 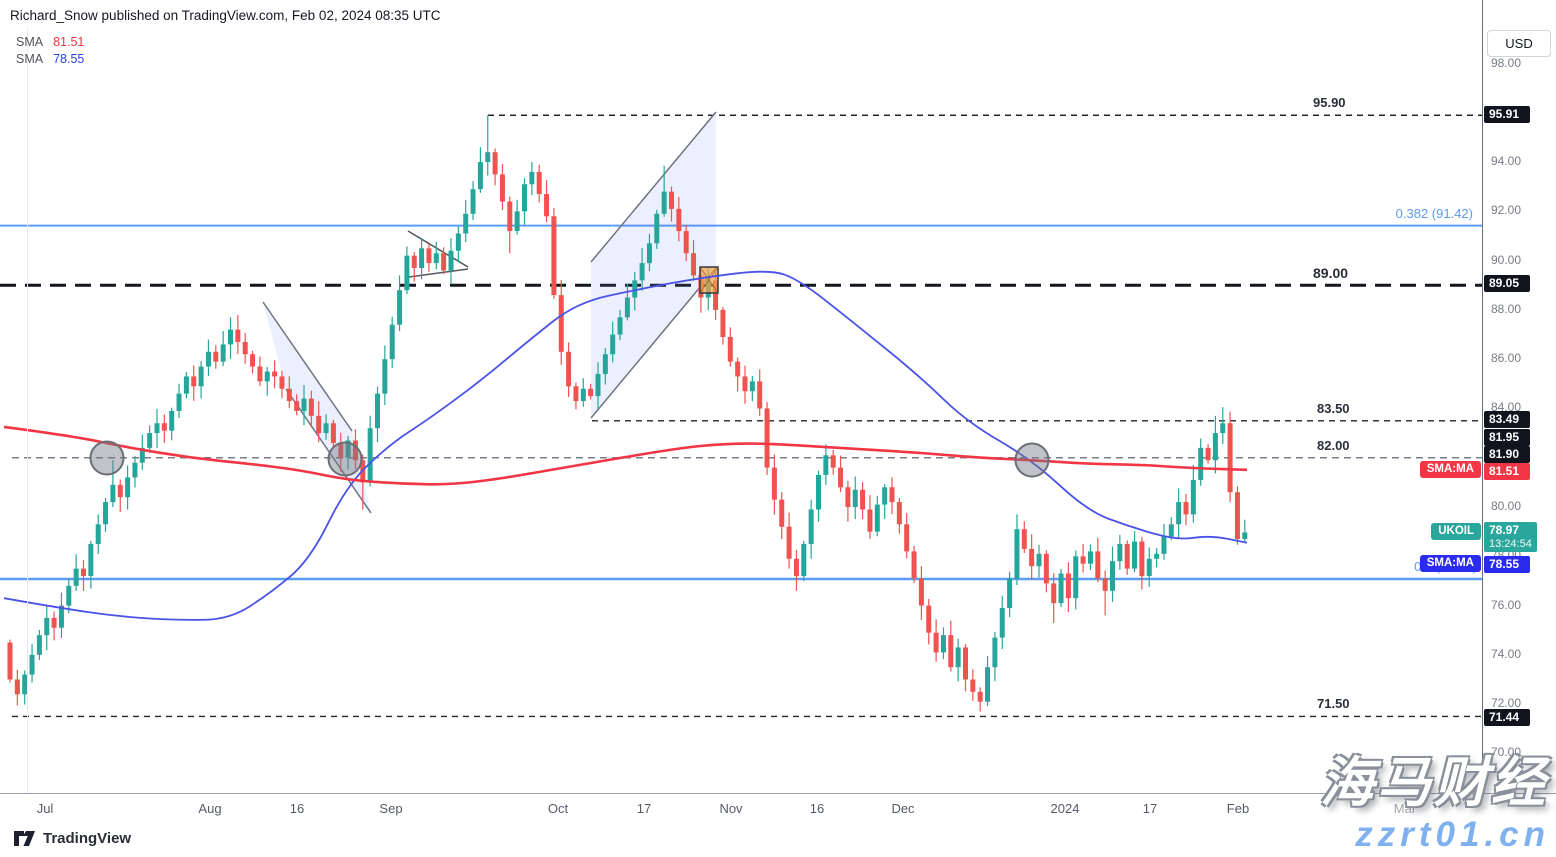 What do you see at coordinates (1333, 704) in the screenshot?
I see `level-label-71.50: 71.50` at bounding box center [1333, 704].